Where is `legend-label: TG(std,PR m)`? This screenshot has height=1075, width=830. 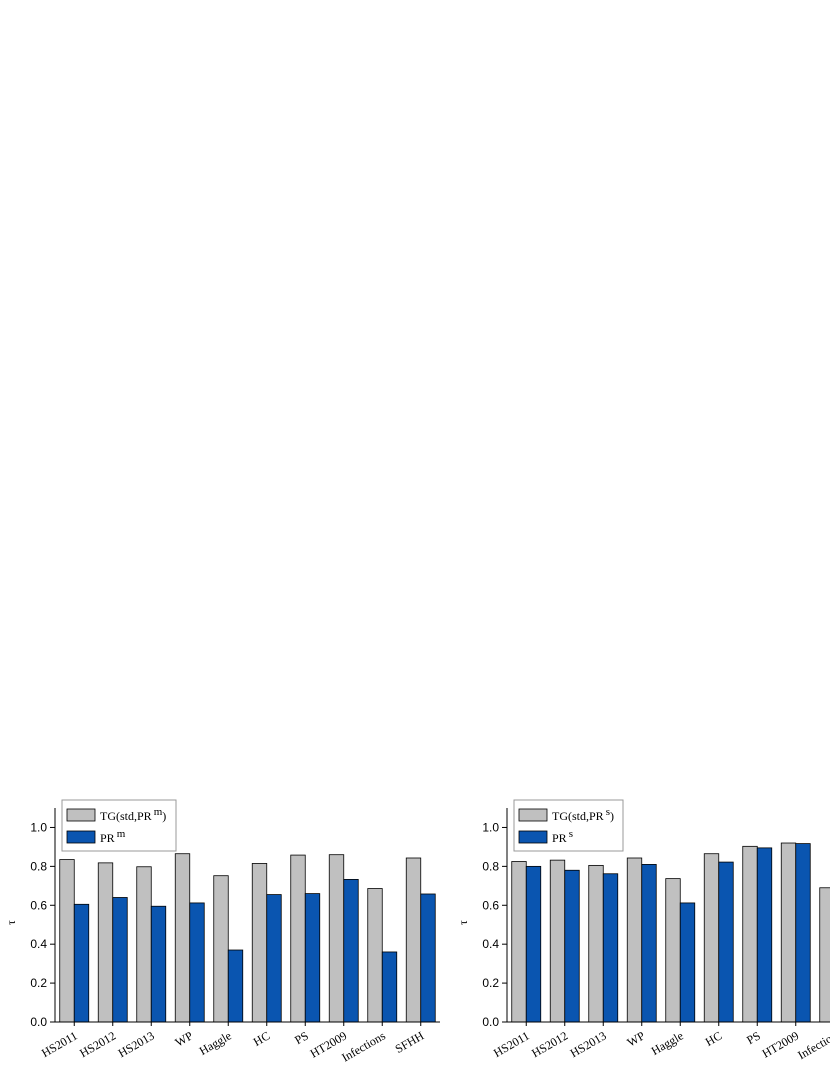
legend-label: TG(std,PR m) is located at coordinates (133, 814).